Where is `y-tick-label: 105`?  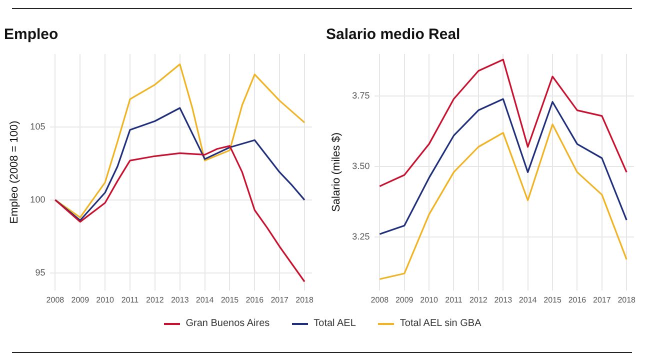 y-tick-label: 105 is located at coordinates (38, 126).